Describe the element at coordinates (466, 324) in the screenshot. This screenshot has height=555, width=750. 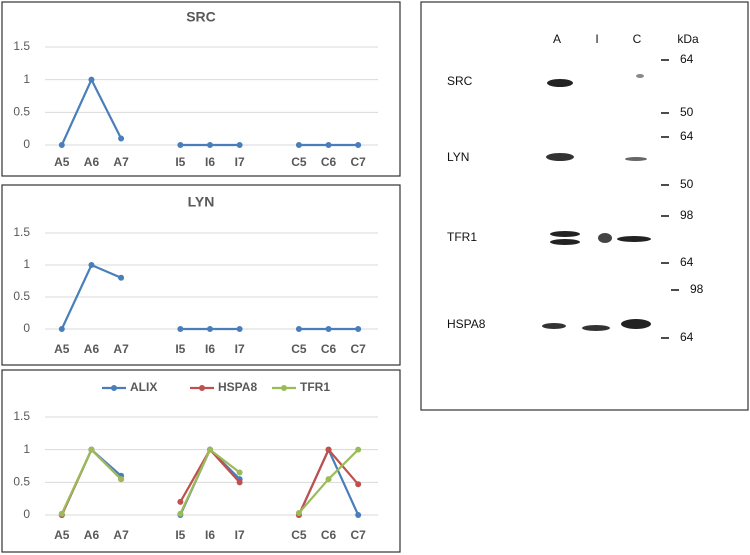
I see `protein-label: HSPA8` at that location.